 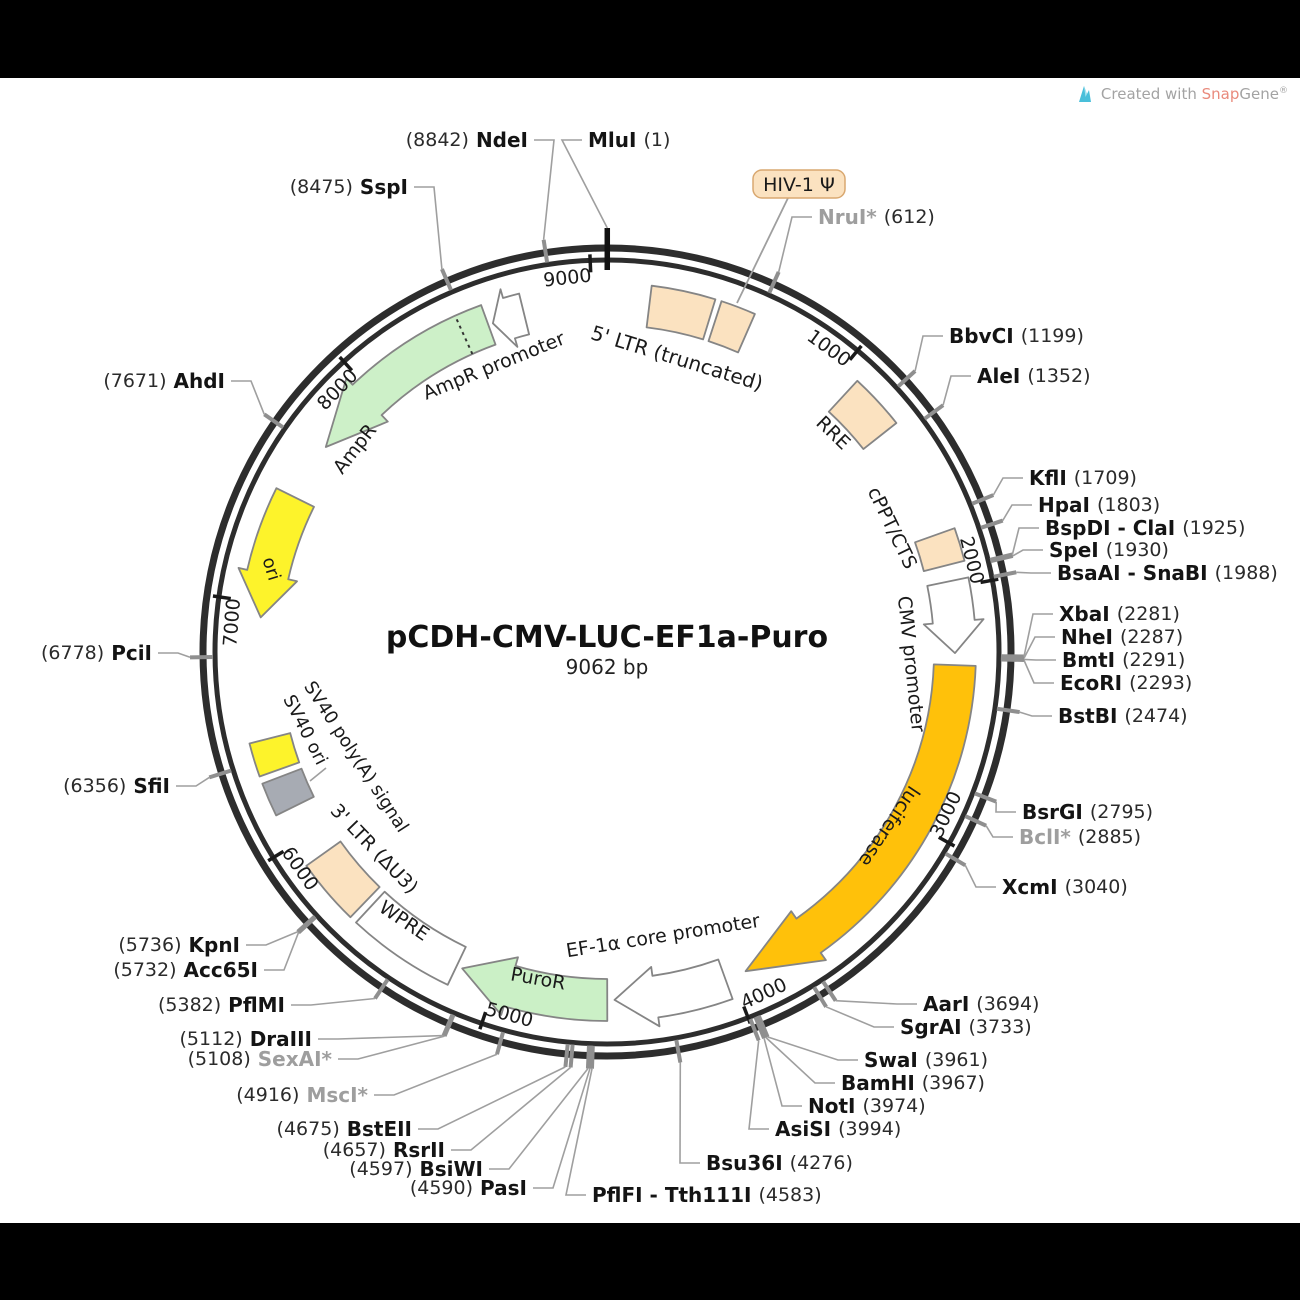 What do you see at coordinates (174, 655) in the screenshot?
I see `site-leader-pcii` at bounding box center [174, 655].